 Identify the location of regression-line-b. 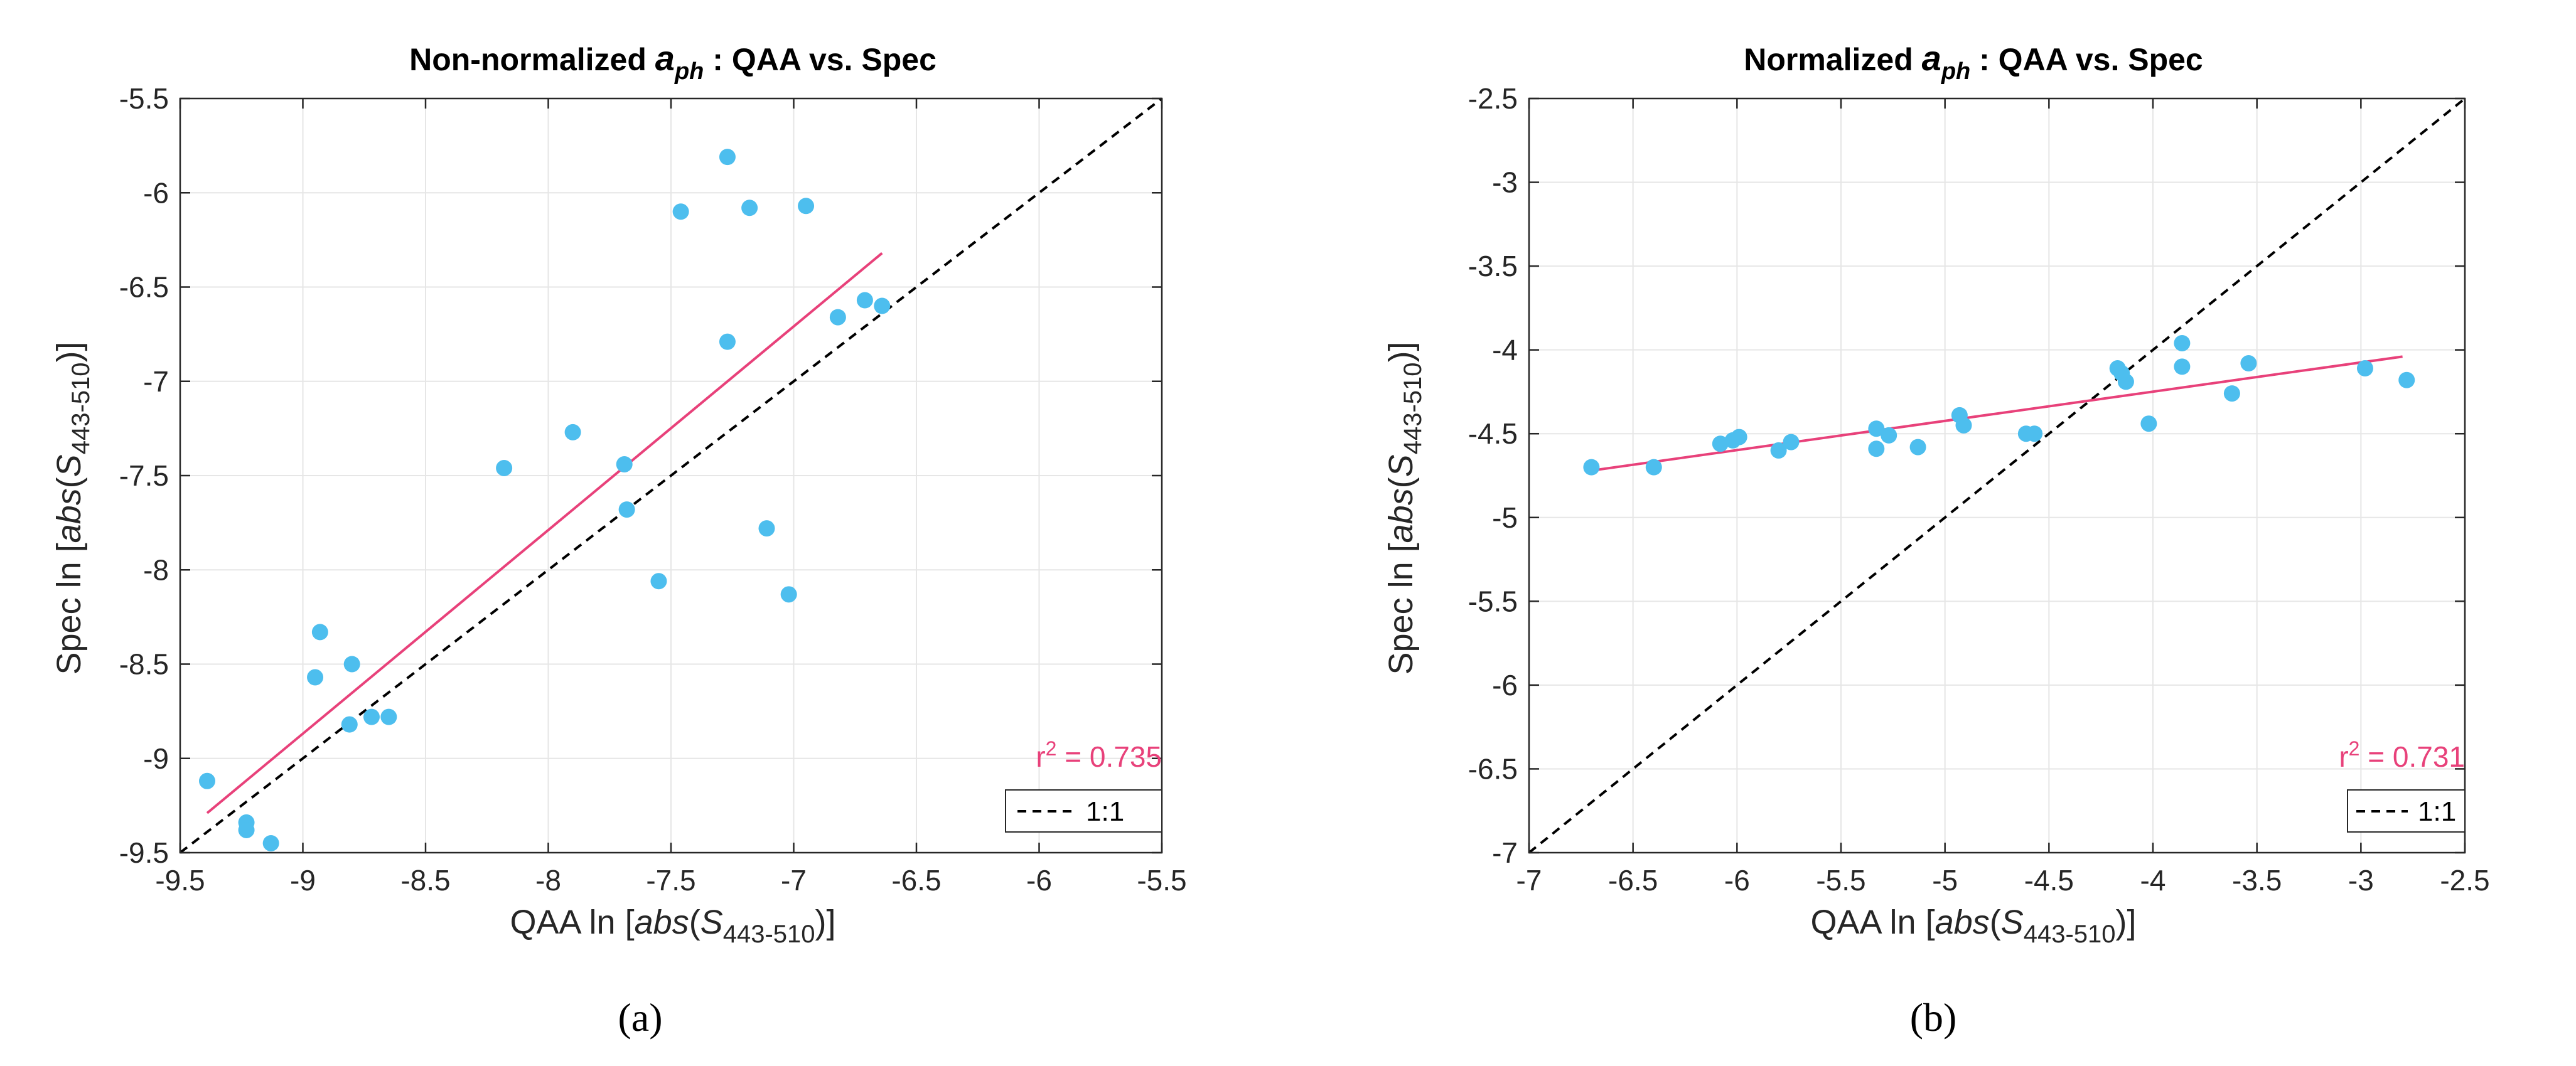
(1997, 413).